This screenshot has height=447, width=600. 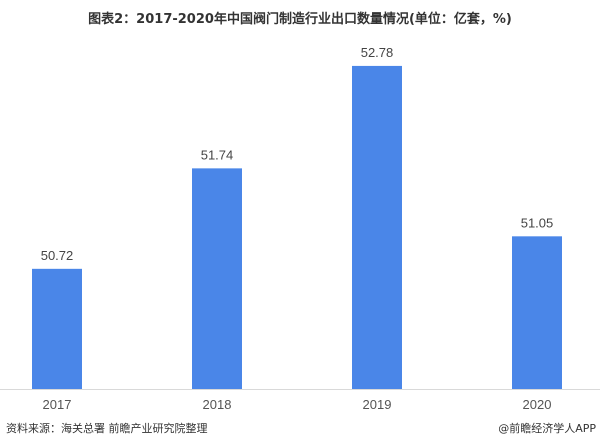 What do you see at coordinates (377, 227) in the screenshot?
I see `bar-2019` at bounding box center [377, 227].